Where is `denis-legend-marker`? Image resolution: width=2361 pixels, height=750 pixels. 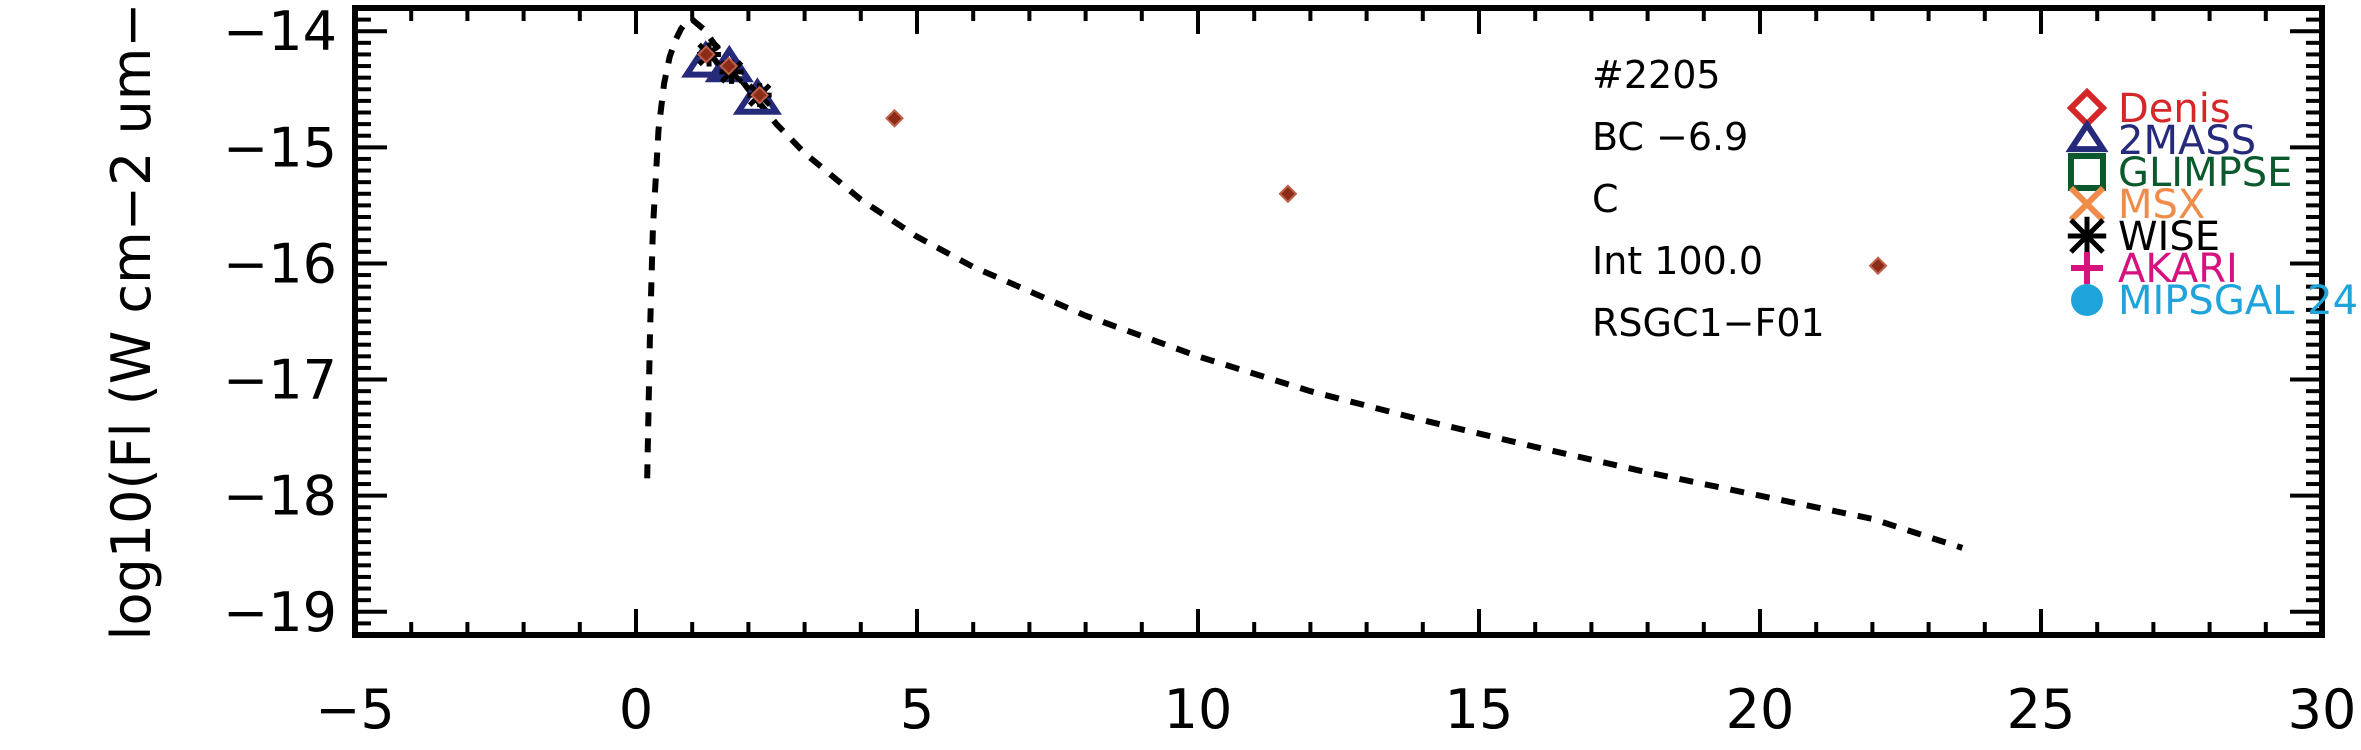
denis-legend-marker is located at coordinates (2087, 108).